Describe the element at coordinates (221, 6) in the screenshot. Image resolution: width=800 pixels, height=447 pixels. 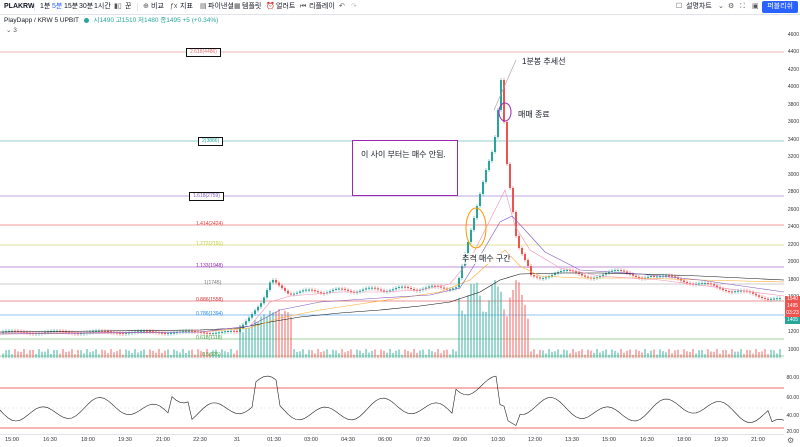
I see `financials-button: 파이낸셜` at that location.